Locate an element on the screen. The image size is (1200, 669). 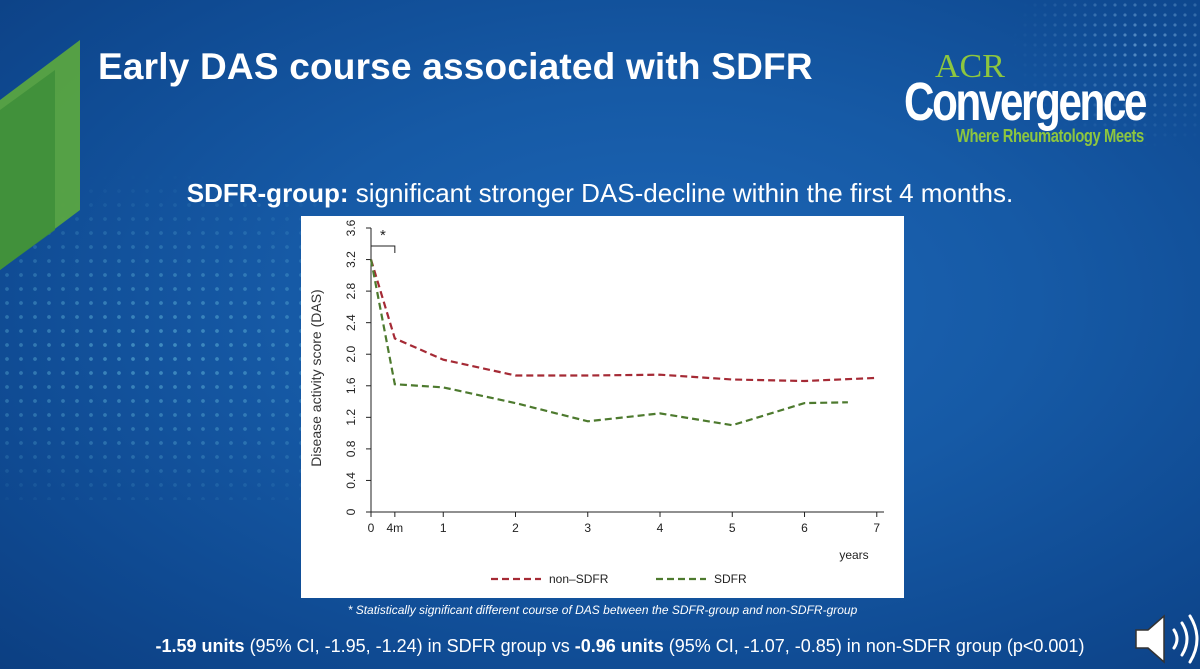
legend-label: non–SDFR is located at coordinates (579, 579).